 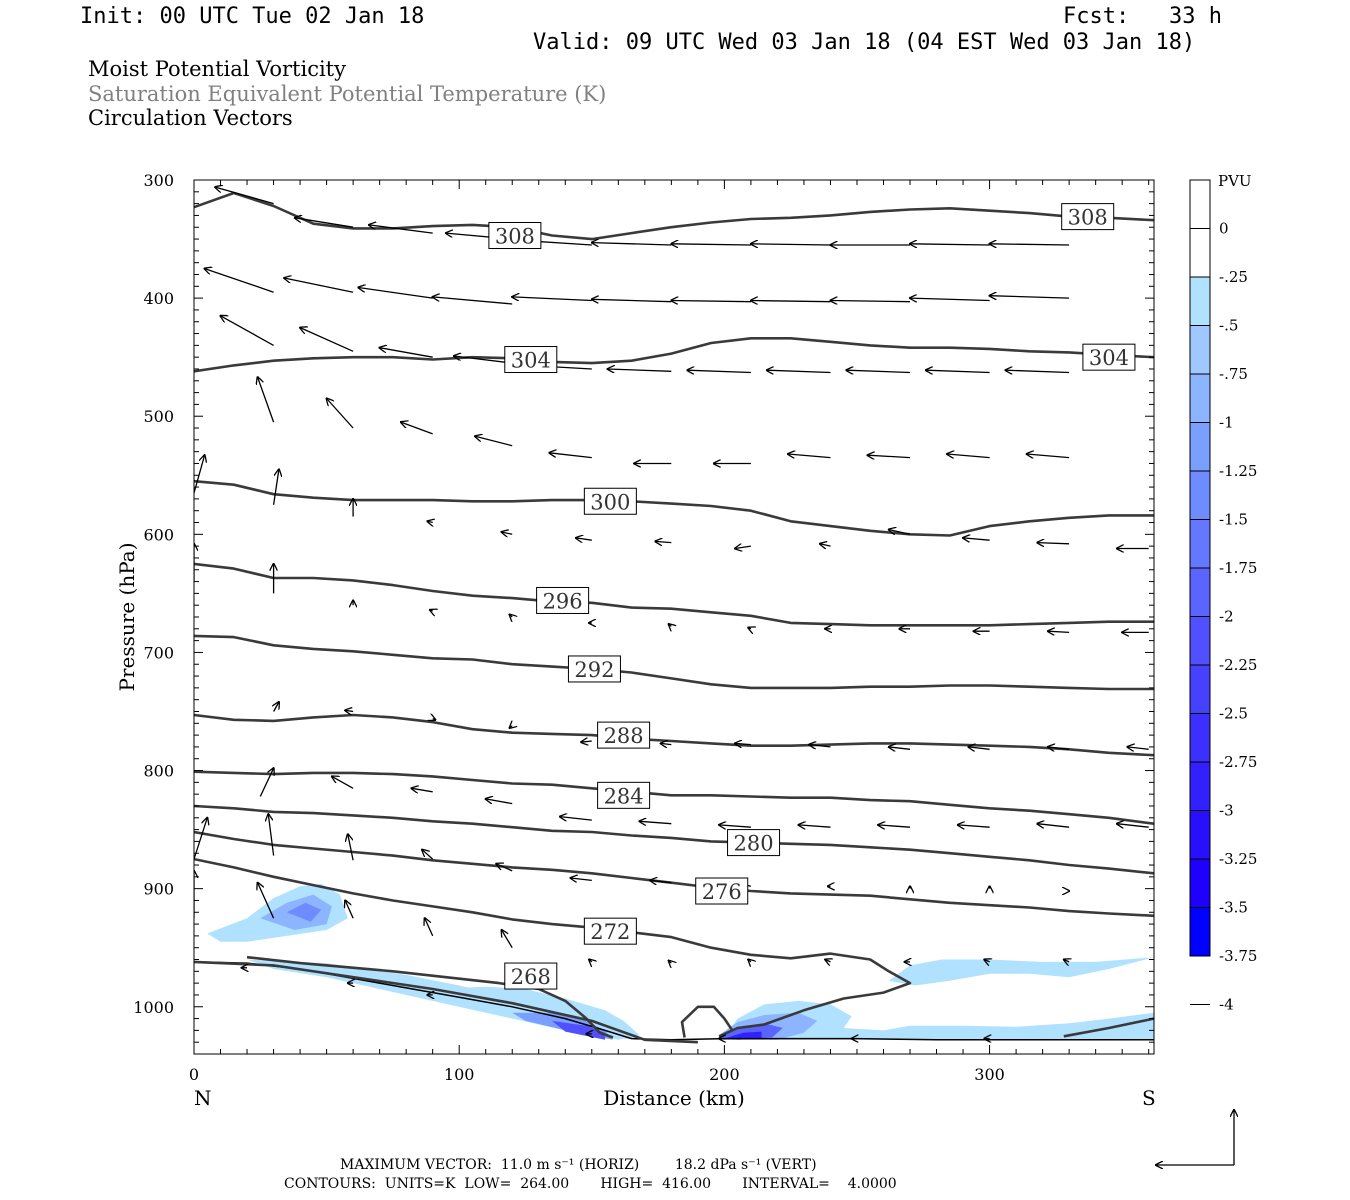 I want to click on contour-label: 272, so click(x=610, y=932).